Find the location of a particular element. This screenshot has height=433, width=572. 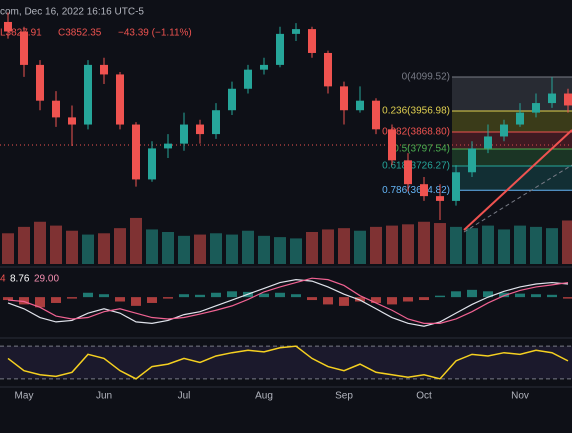

x-tick-label: Jul is located at coordinates (184, 396).